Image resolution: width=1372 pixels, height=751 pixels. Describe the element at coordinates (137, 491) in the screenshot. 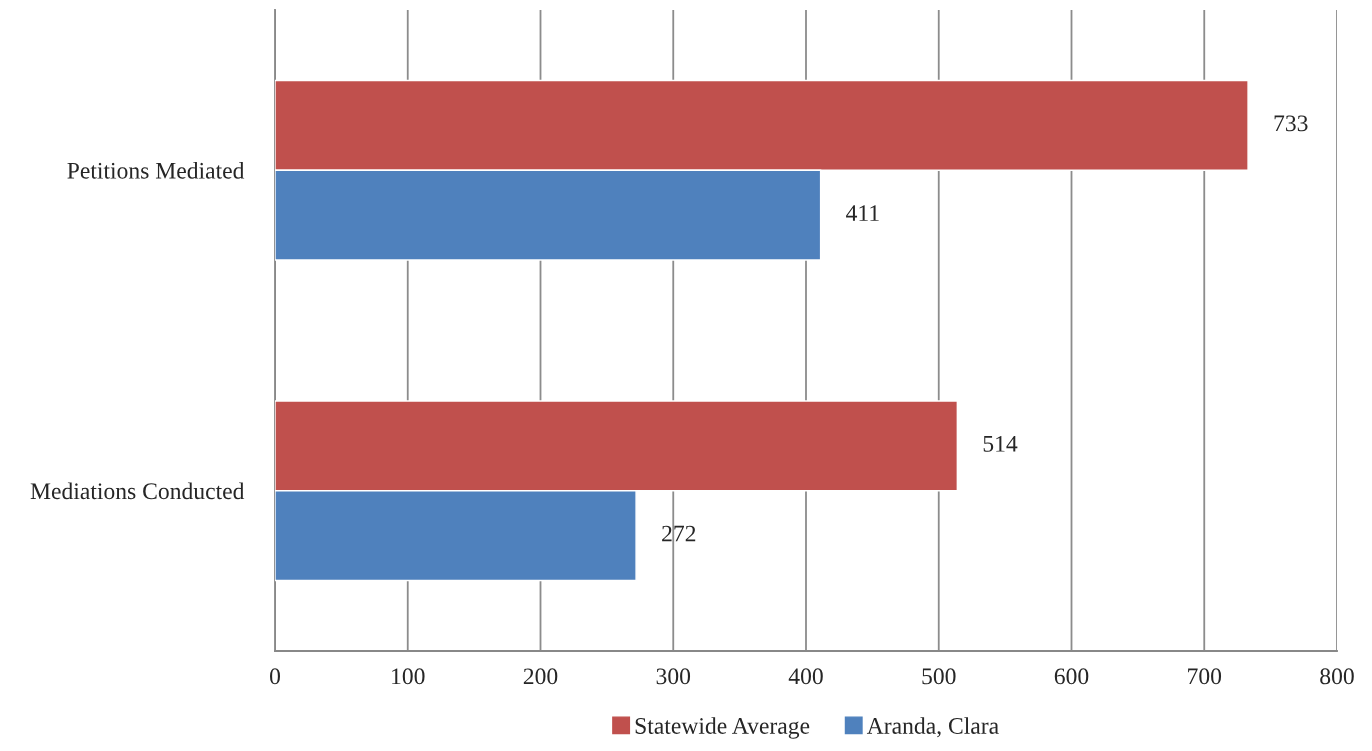

I see `y-tick-label: Mediations Conducted` at that location.